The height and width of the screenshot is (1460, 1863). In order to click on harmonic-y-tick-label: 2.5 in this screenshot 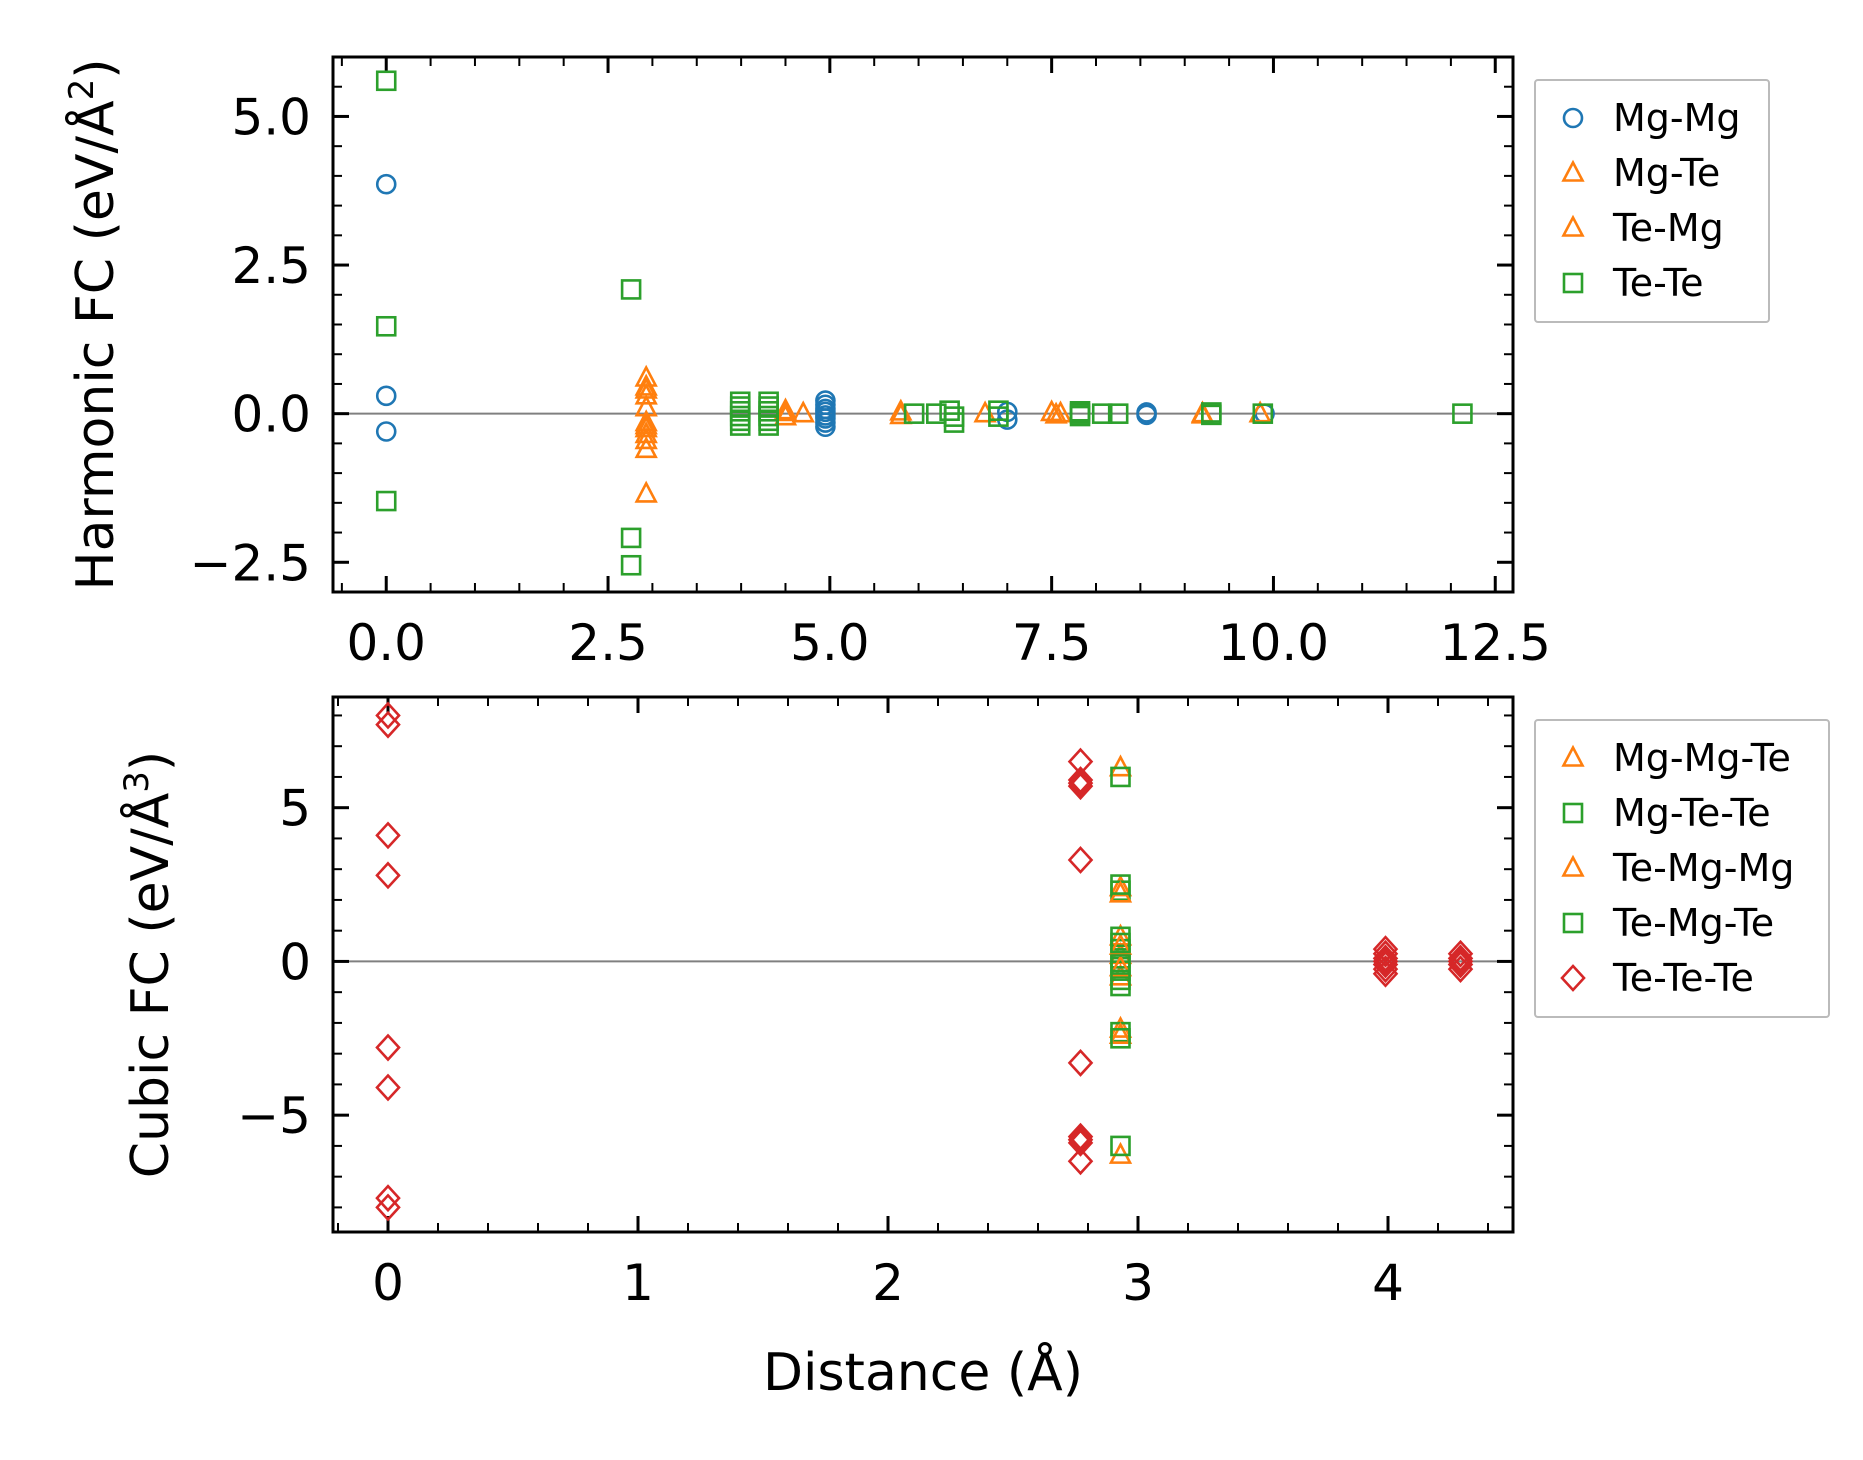, I will do `click(271, 266)`.